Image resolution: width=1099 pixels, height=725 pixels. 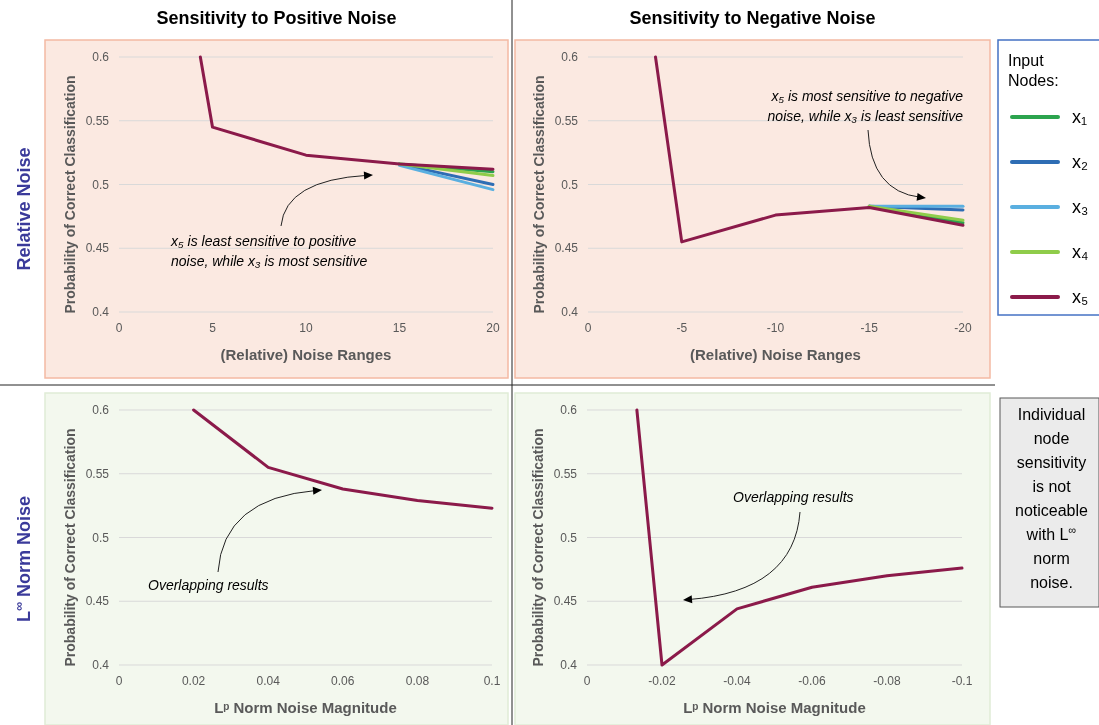 I want to click on x-tick-label: 0.06, so click(x=343, y=681).